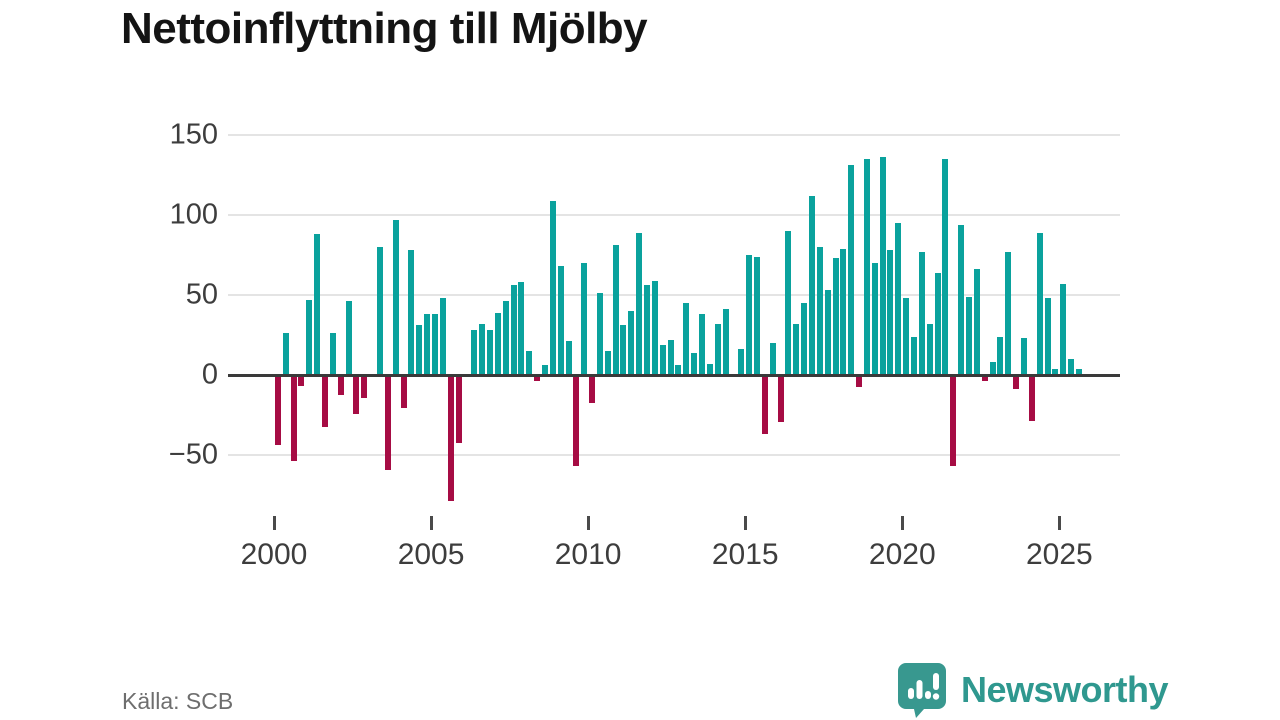  Describe the element at coordinates (201, 294) in the screenshot. I see `y-axis-label-50: 50` at that location.